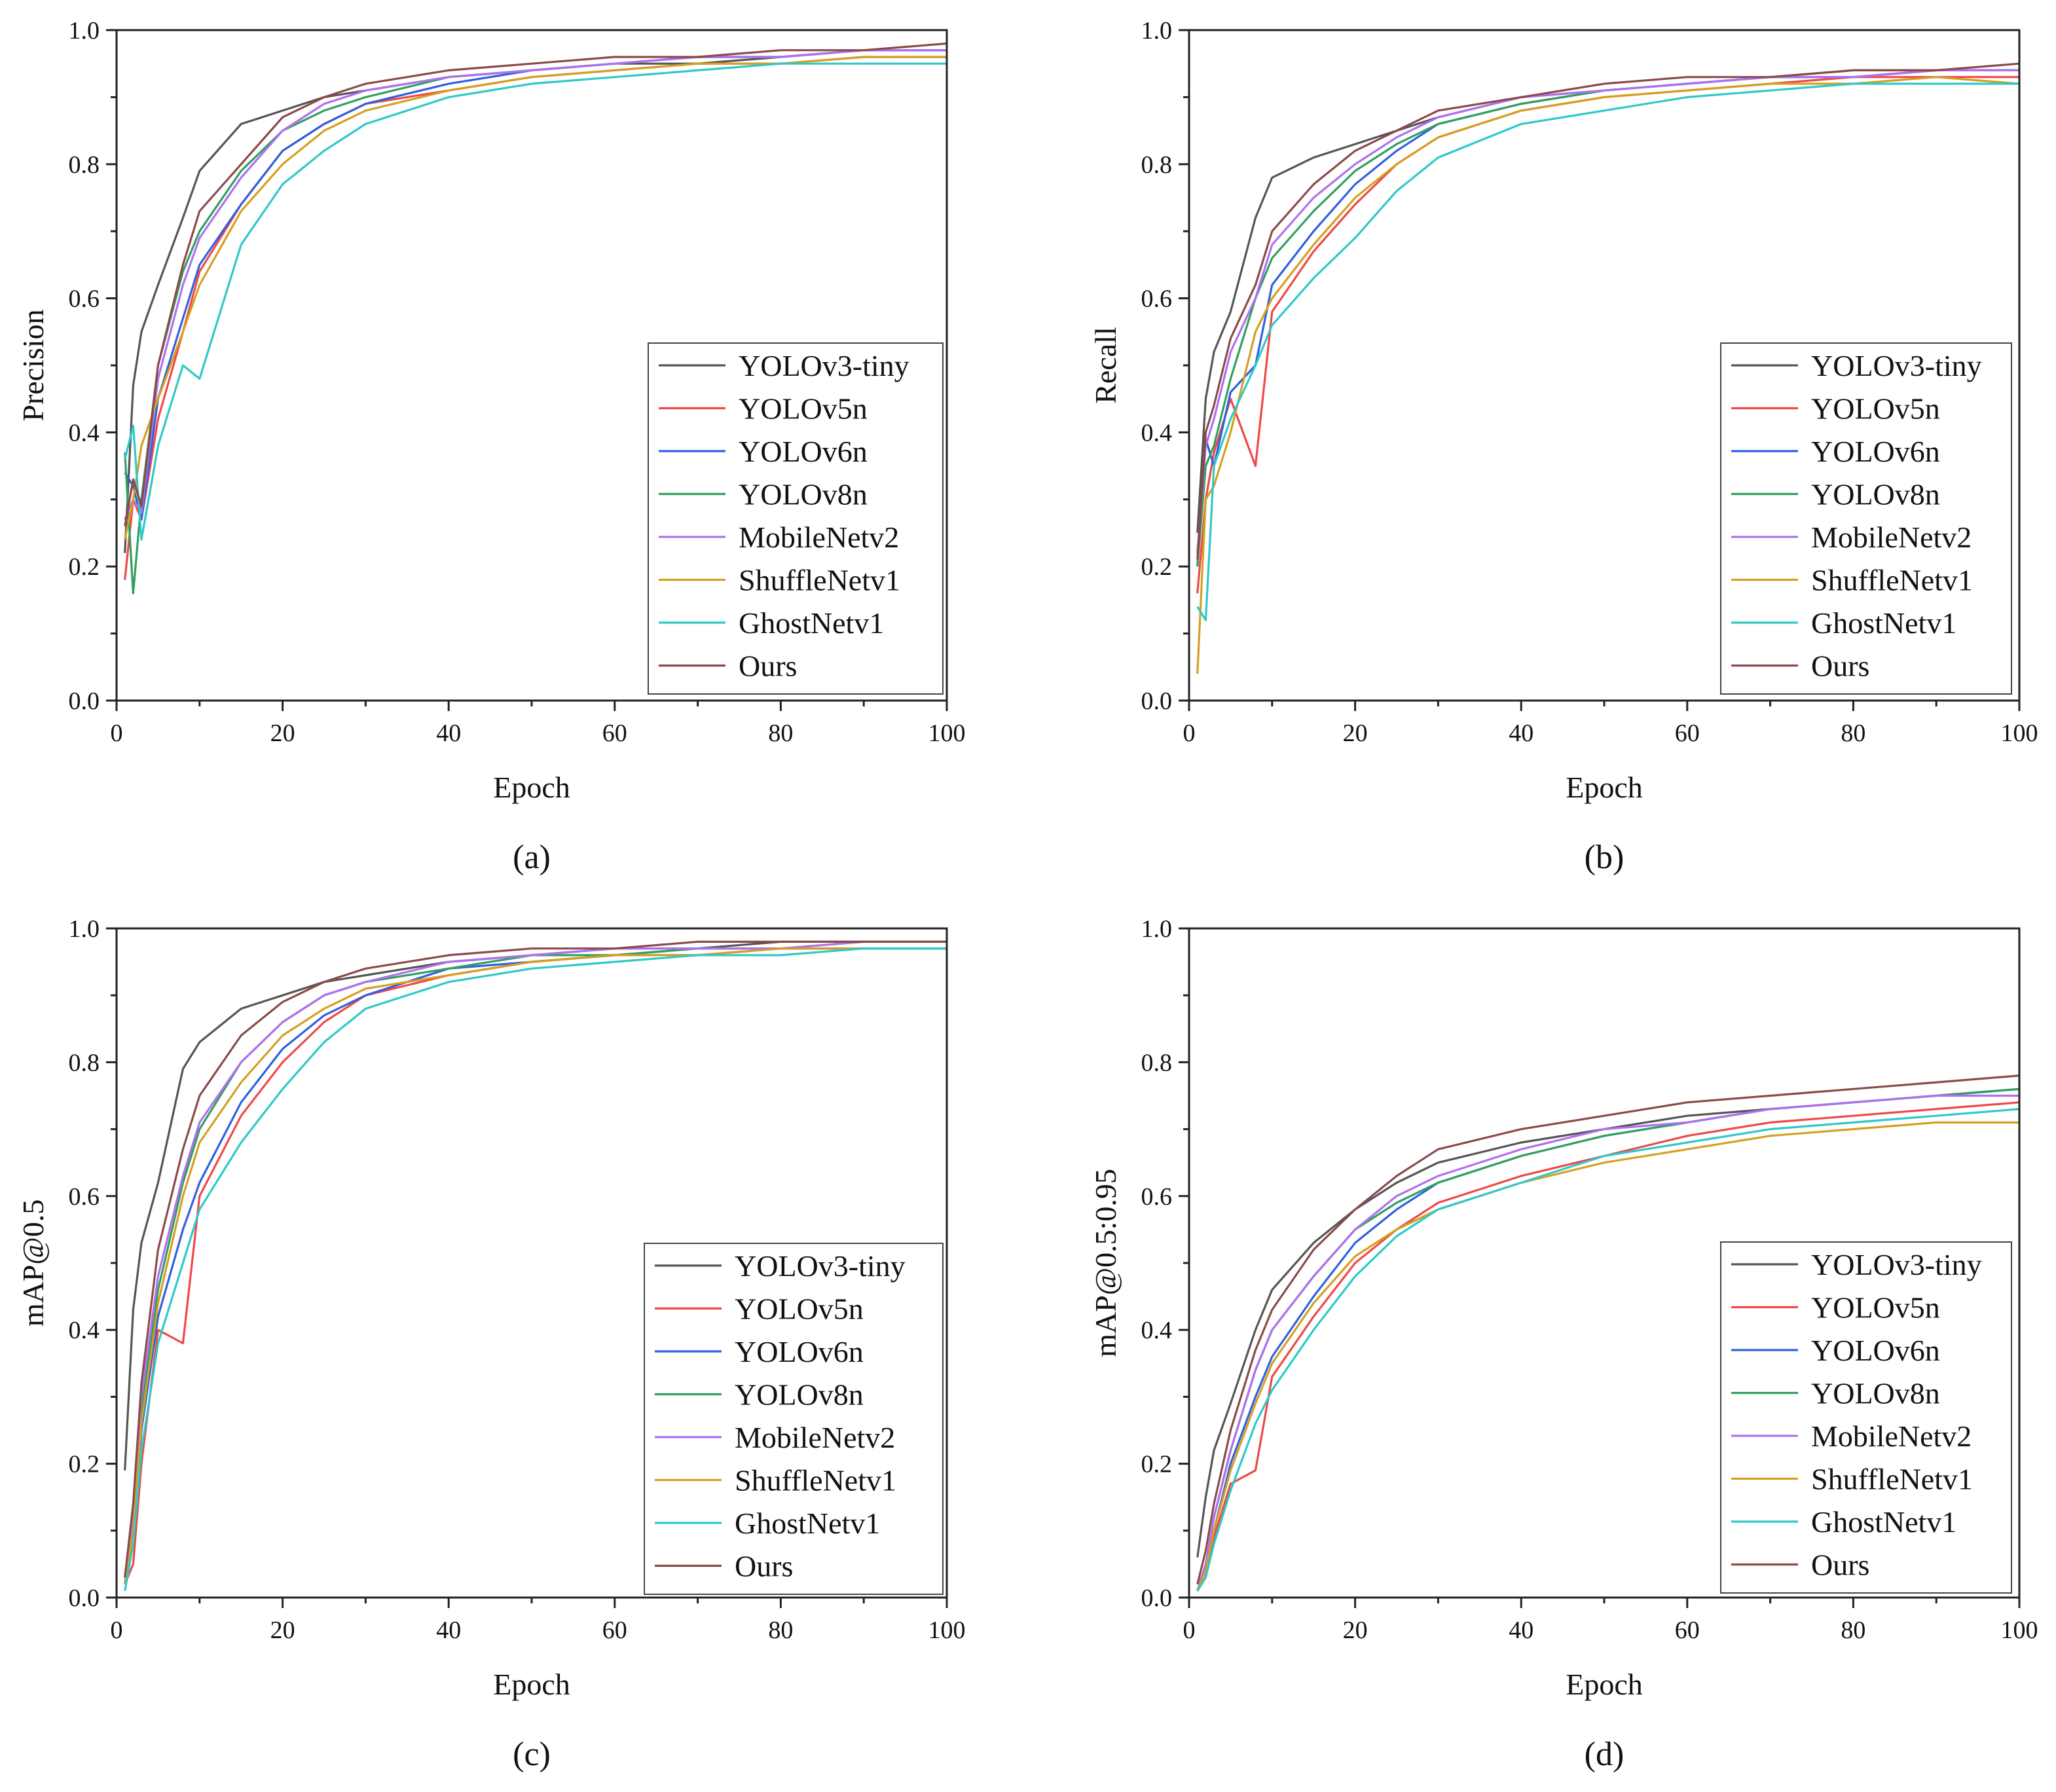  Describe the element at coordinates (532, 1755) in the screenshot. I see `panel-caption: (c)` at that location.